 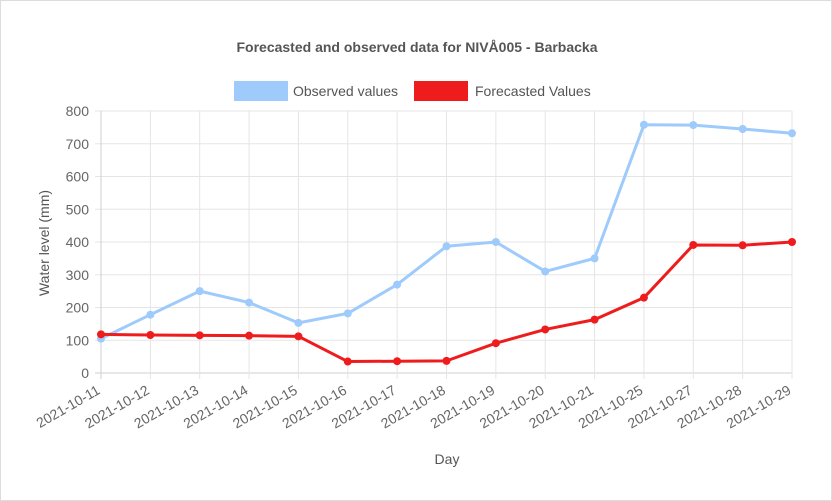 I want to click on y-tick-label: 800, so click(x=78, y=111).